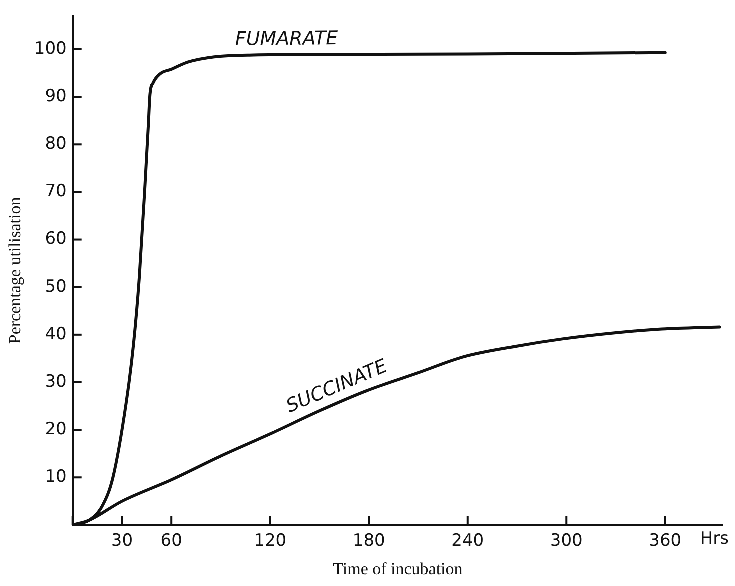  What do you see at coordinates (270, 540) in the screenshot?
I see `x-tick-label: 120` at bounding box center [270, 540].